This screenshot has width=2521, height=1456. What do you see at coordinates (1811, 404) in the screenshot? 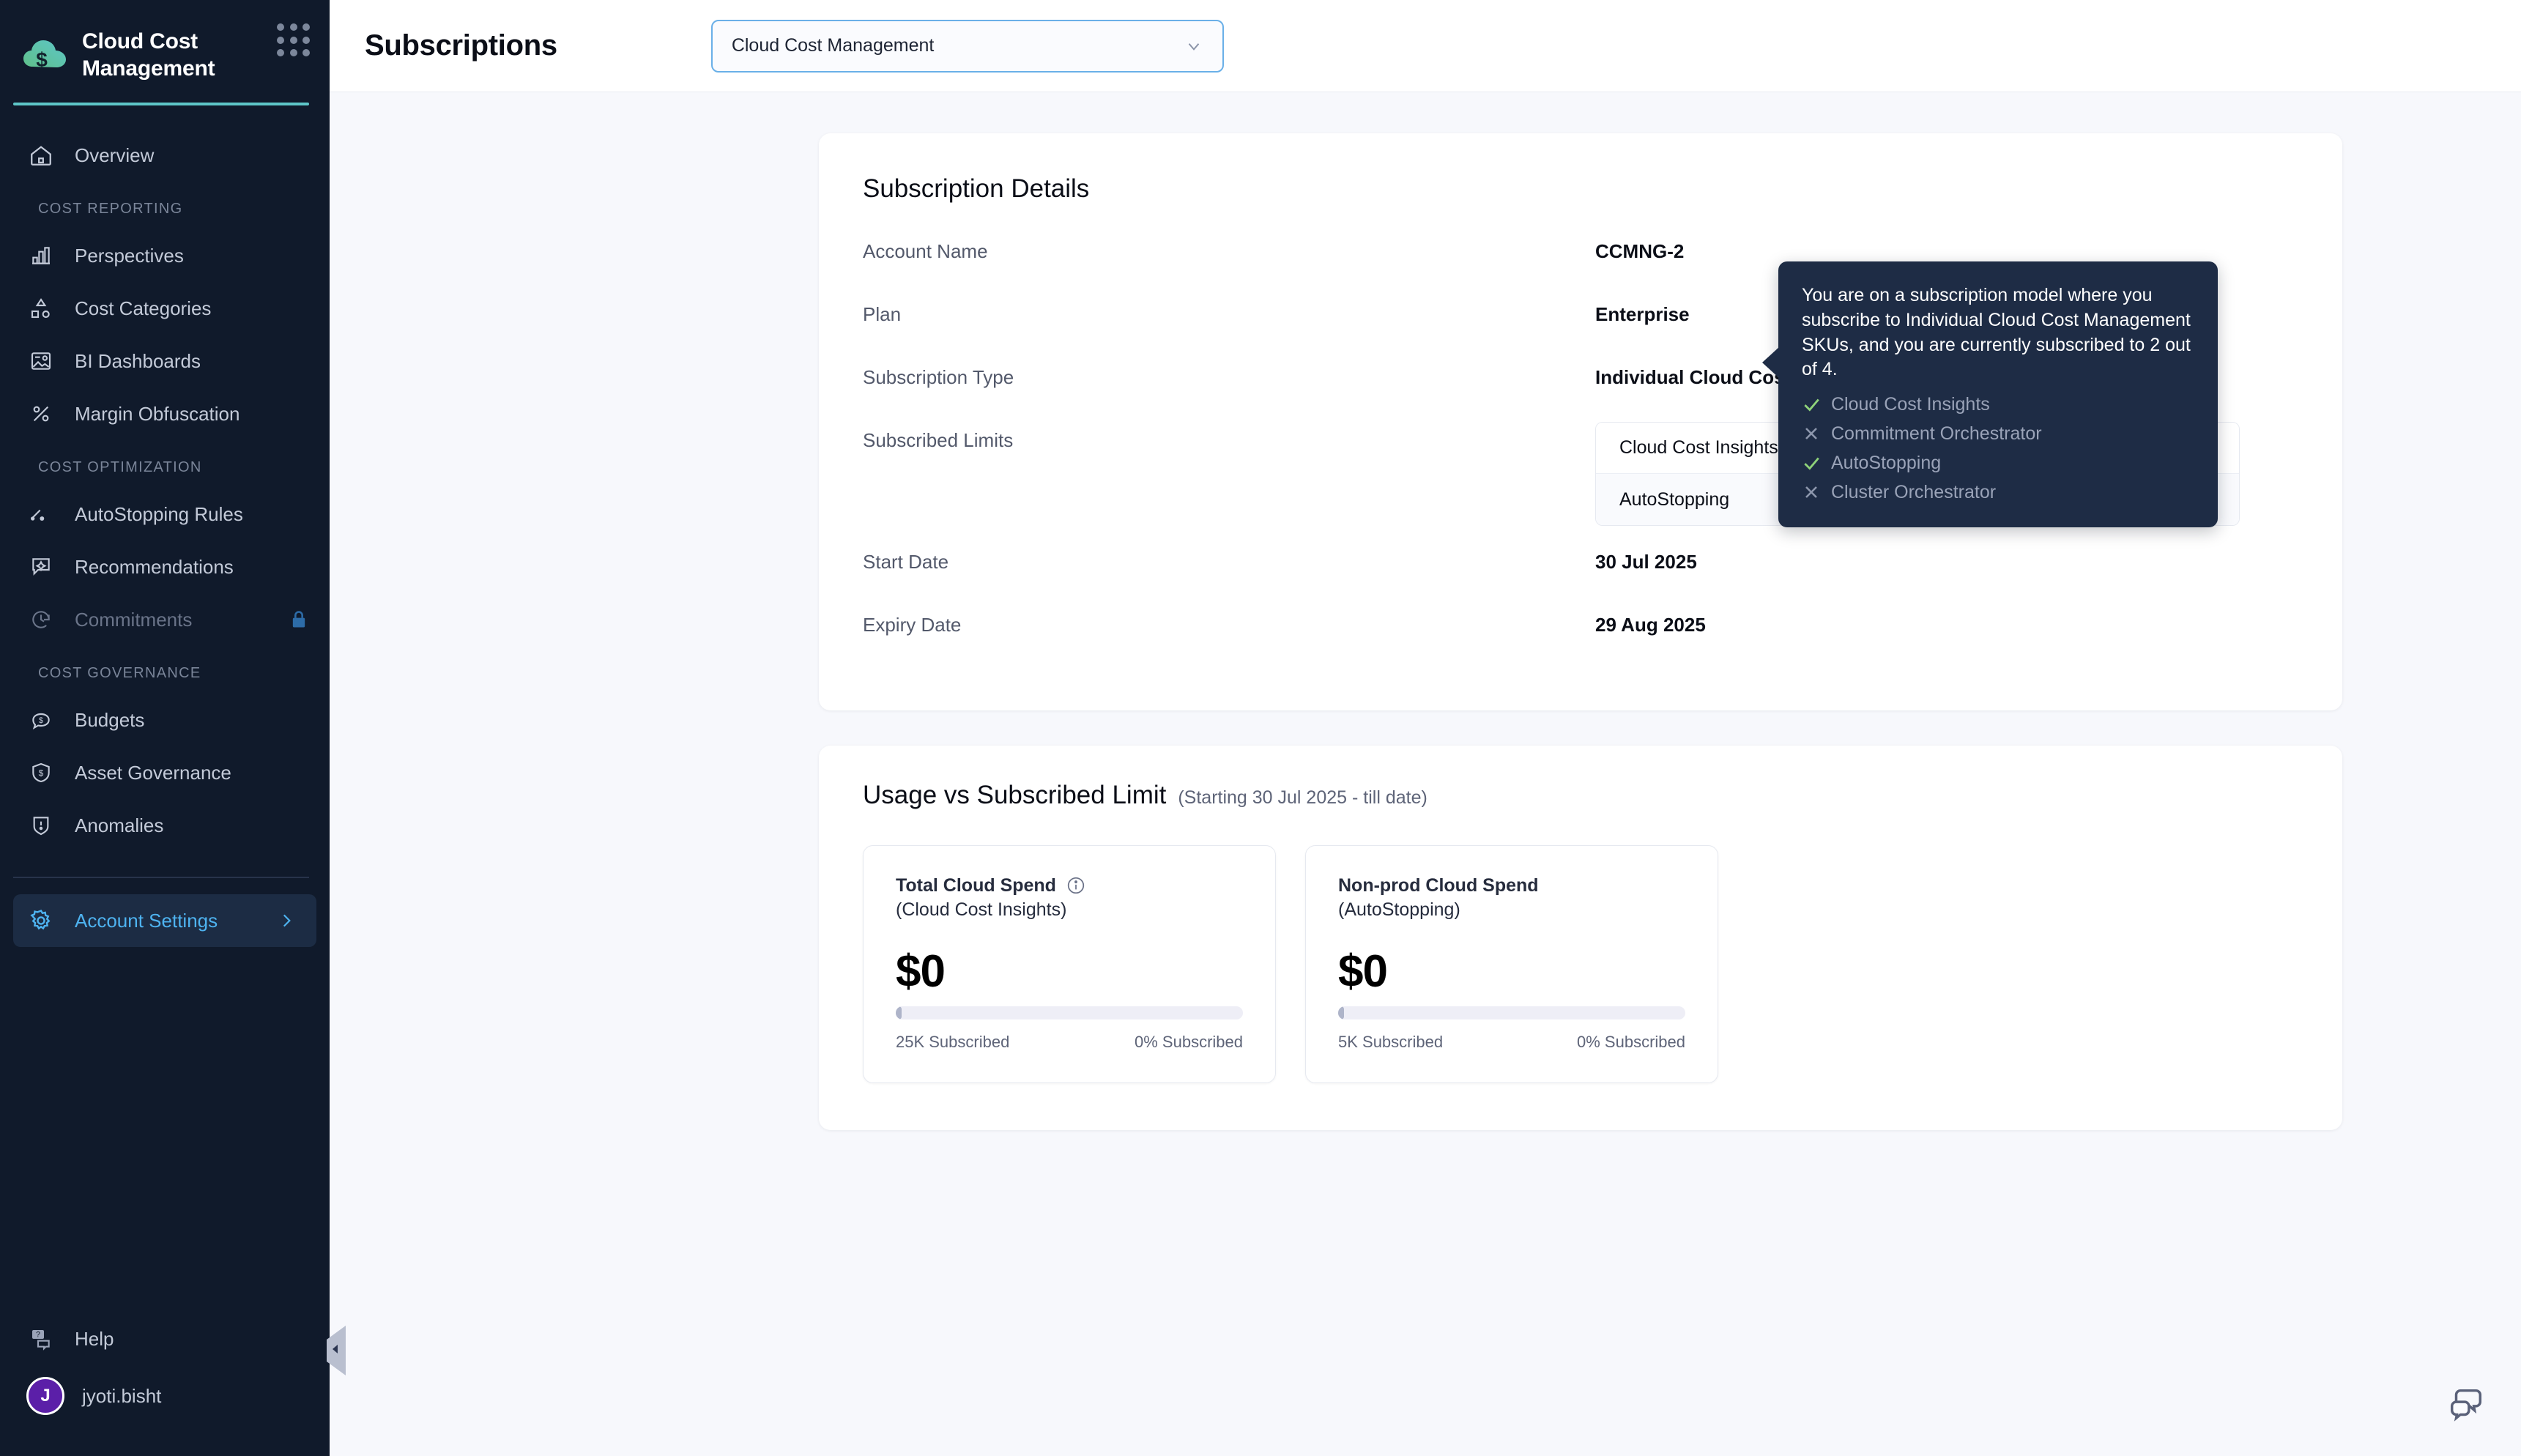
I see `check-icon` at bounding box center [1811, 404].